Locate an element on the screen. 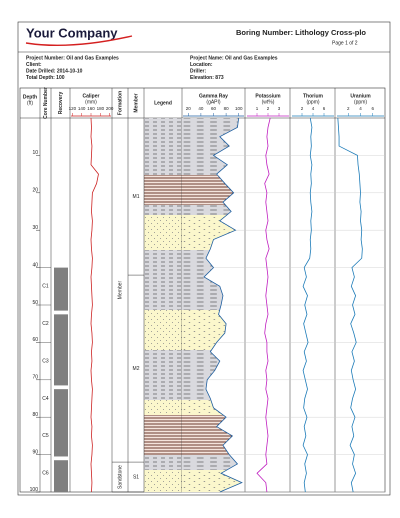 This screenshot has height=518, width=400. depth-tick-label: 70 is located at coordinates (35, 378).